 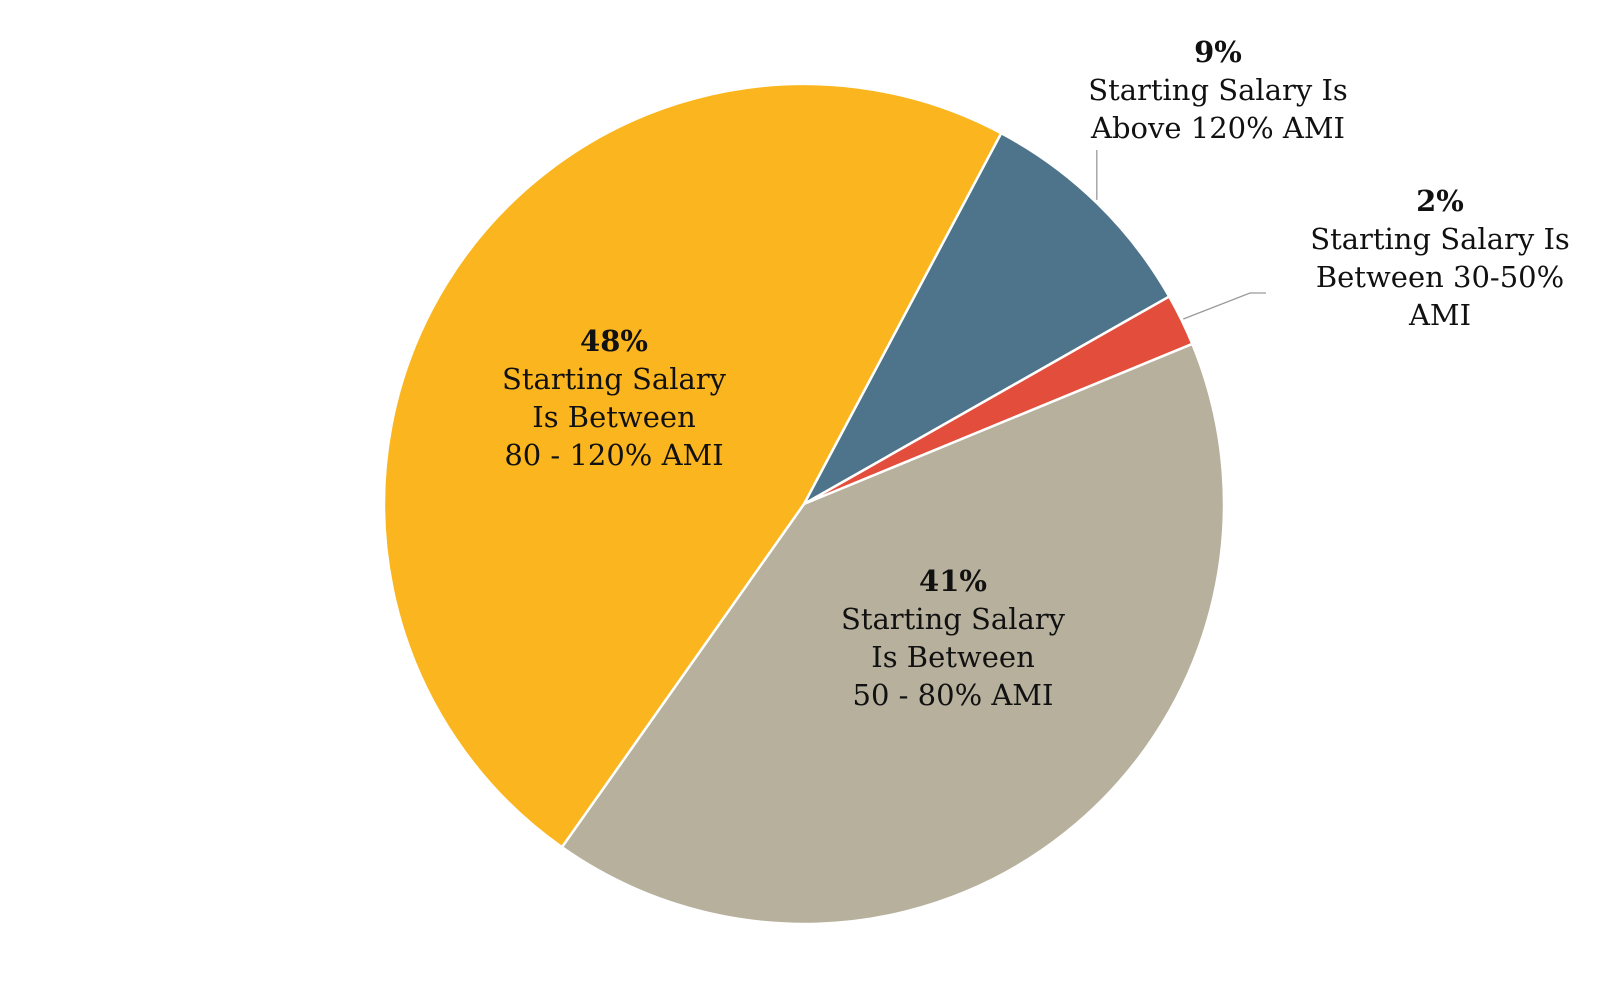 What do you see at coordinates (953, 638) in the screenshot?
I see `data-label-41pct: 41% Starting Salary Is Between 50 - 80% AMI` at bounding box center [953, 638].